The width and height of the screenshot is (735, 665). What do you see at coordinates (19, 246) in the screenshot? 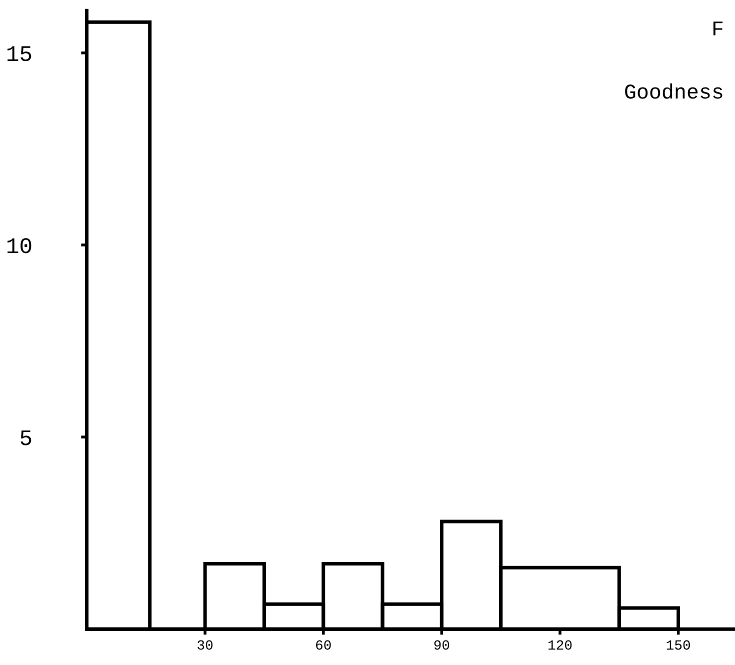
I see `y-tick-label: 10` at bounding box center [19, 246].